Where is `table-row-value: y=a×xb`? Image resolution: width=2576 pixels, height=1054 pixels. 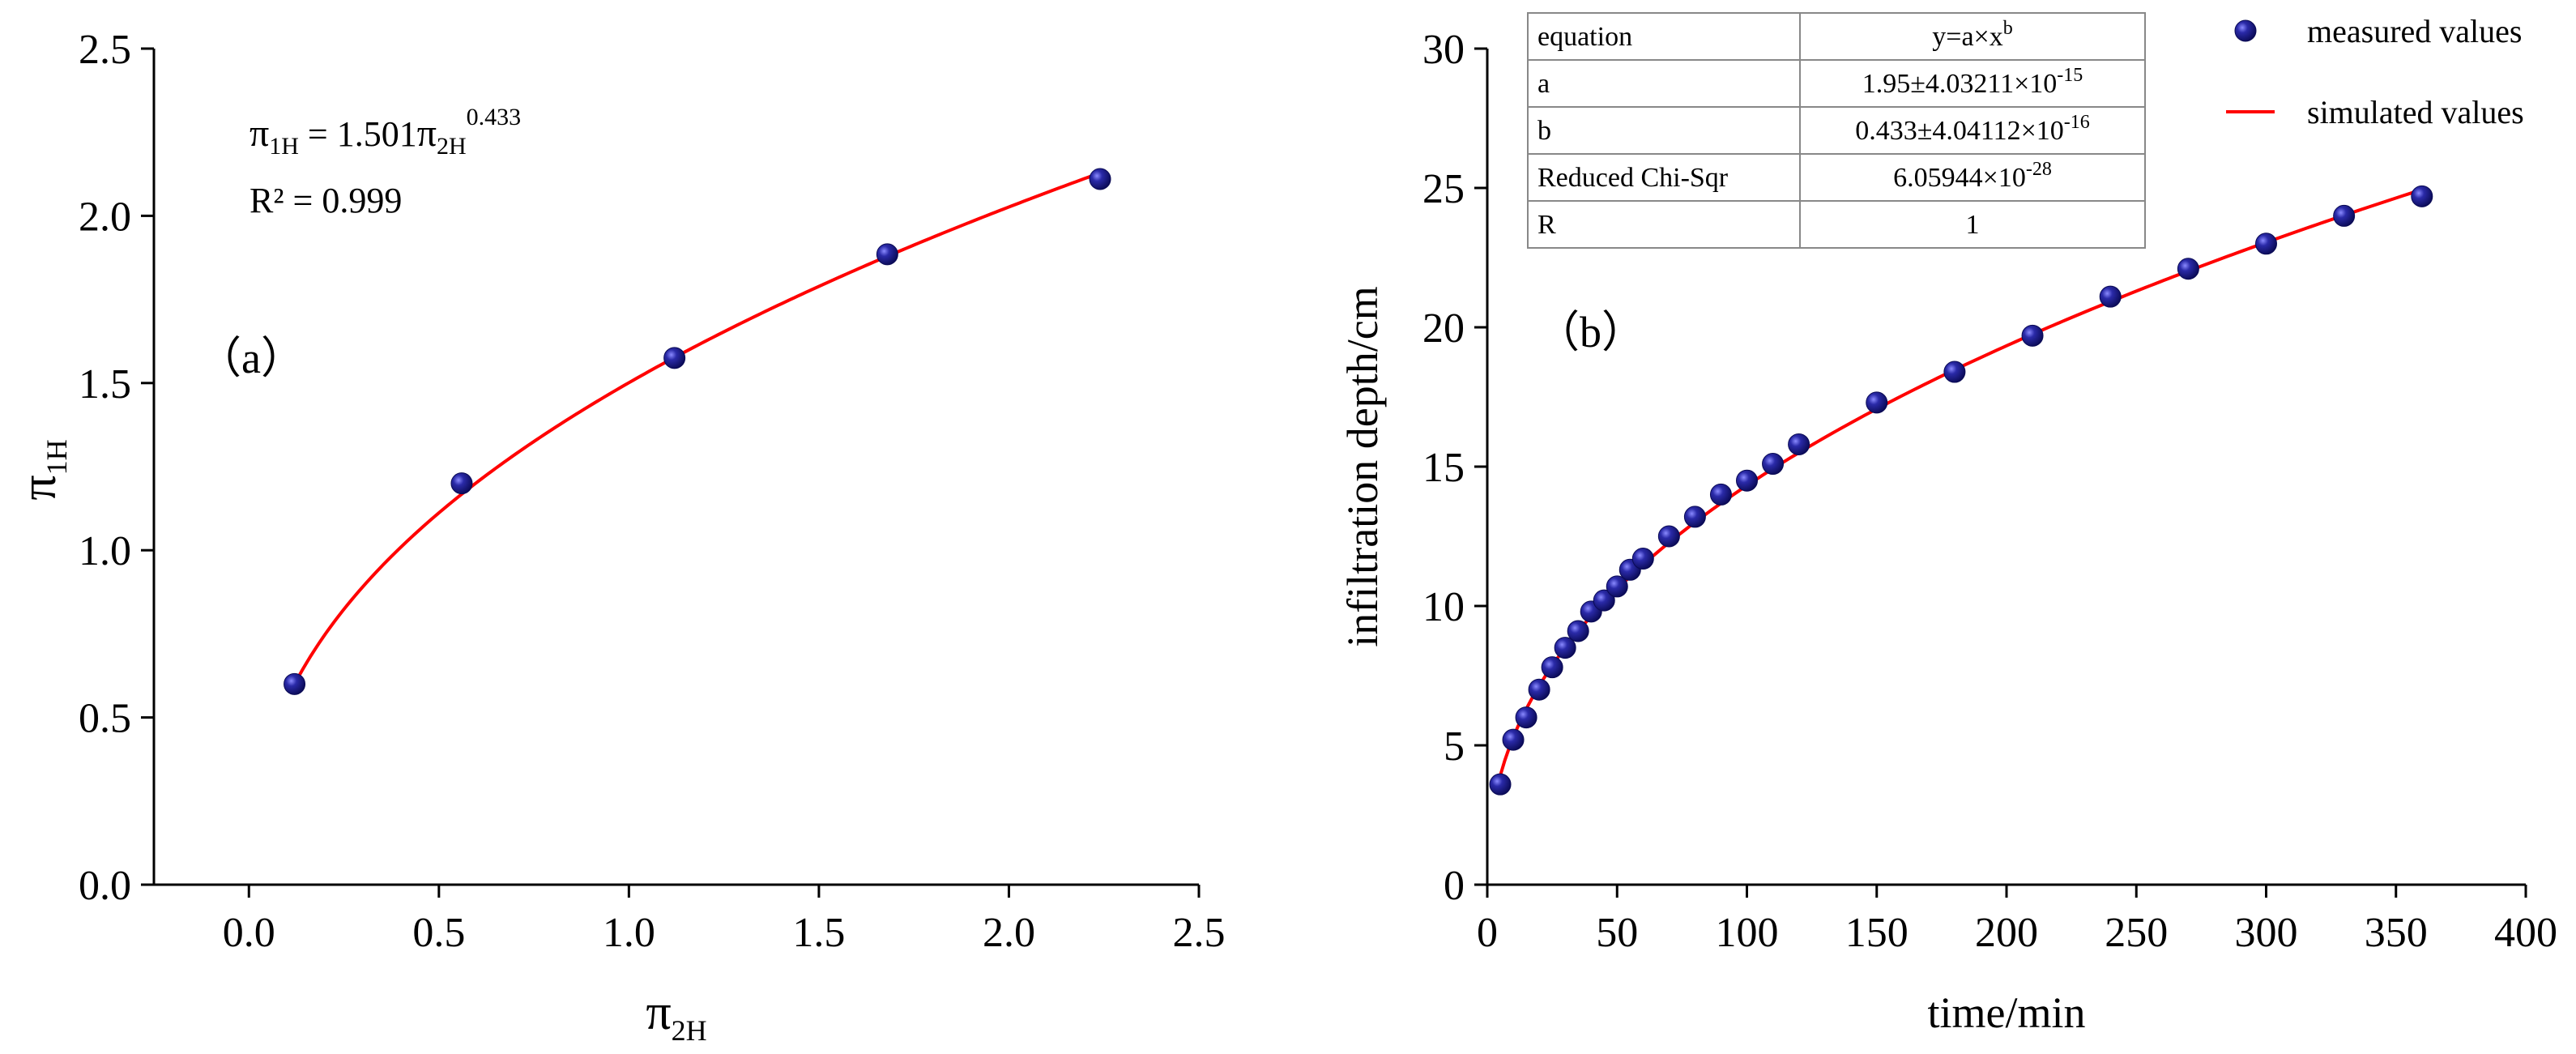 table-row-value: y=a×xb is located at coordinates (1972, 35).